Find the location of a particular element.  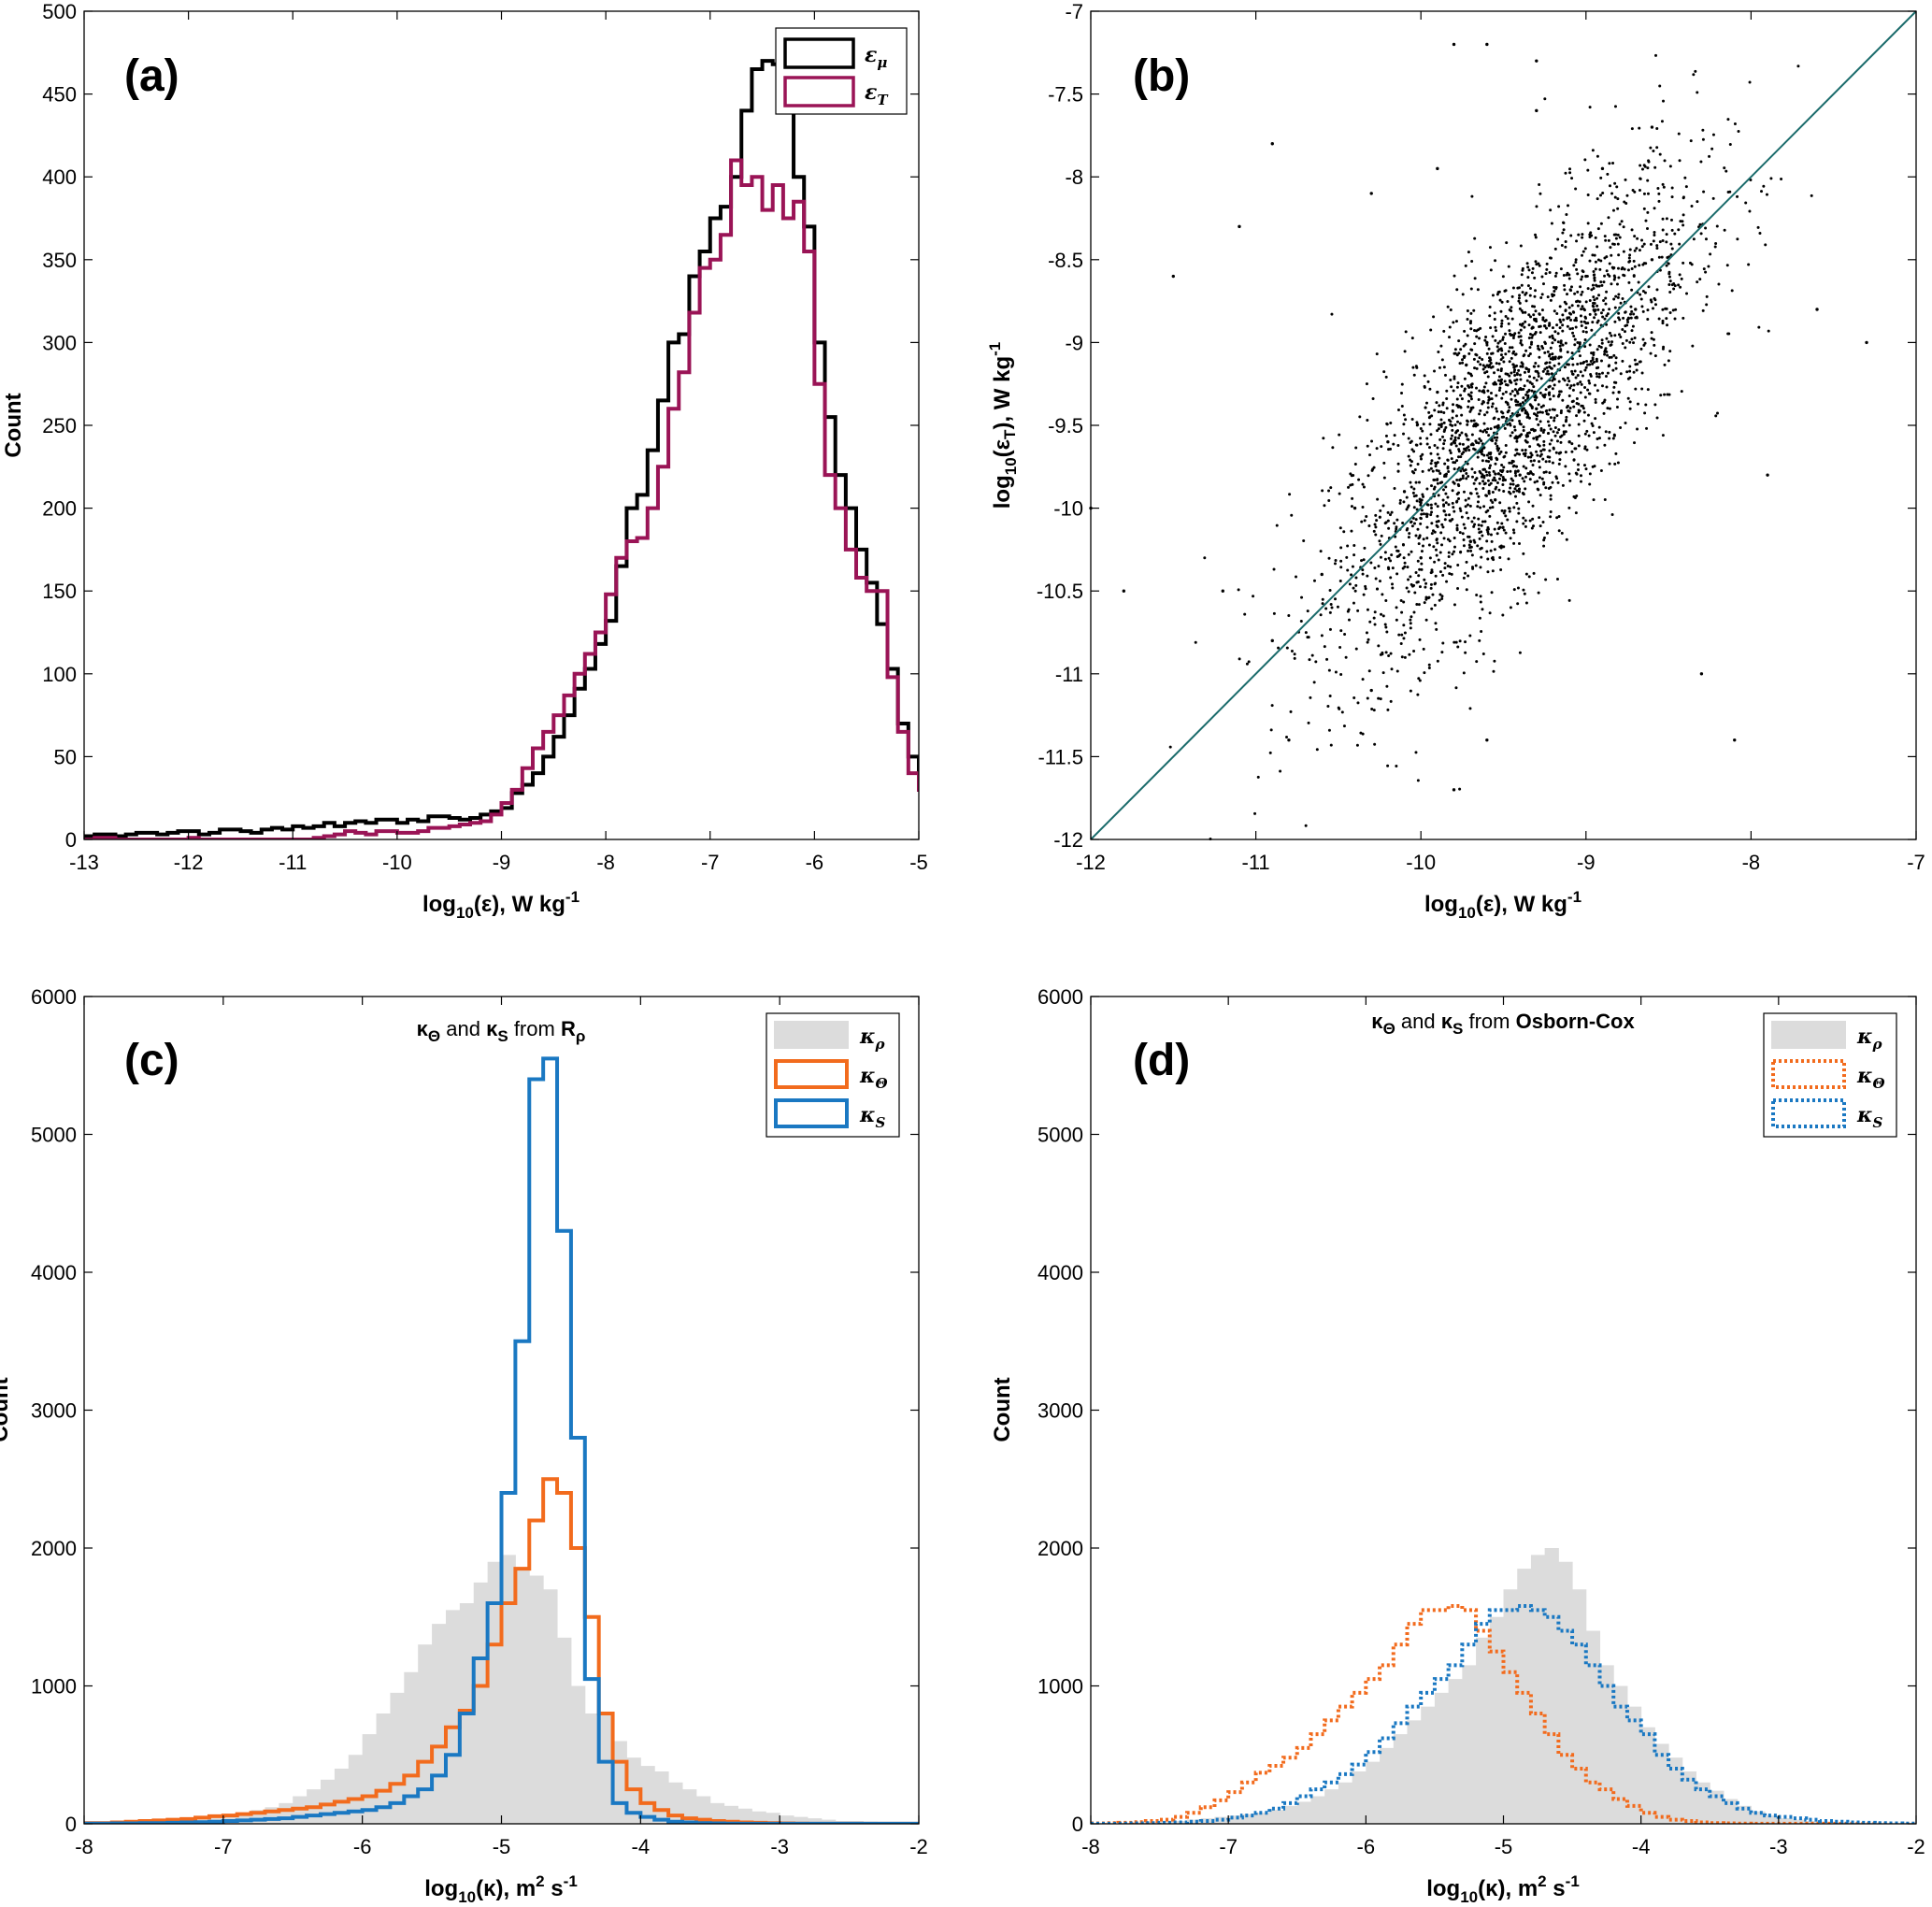

y-tick-label: 350 is located at coordinates (59, 260).